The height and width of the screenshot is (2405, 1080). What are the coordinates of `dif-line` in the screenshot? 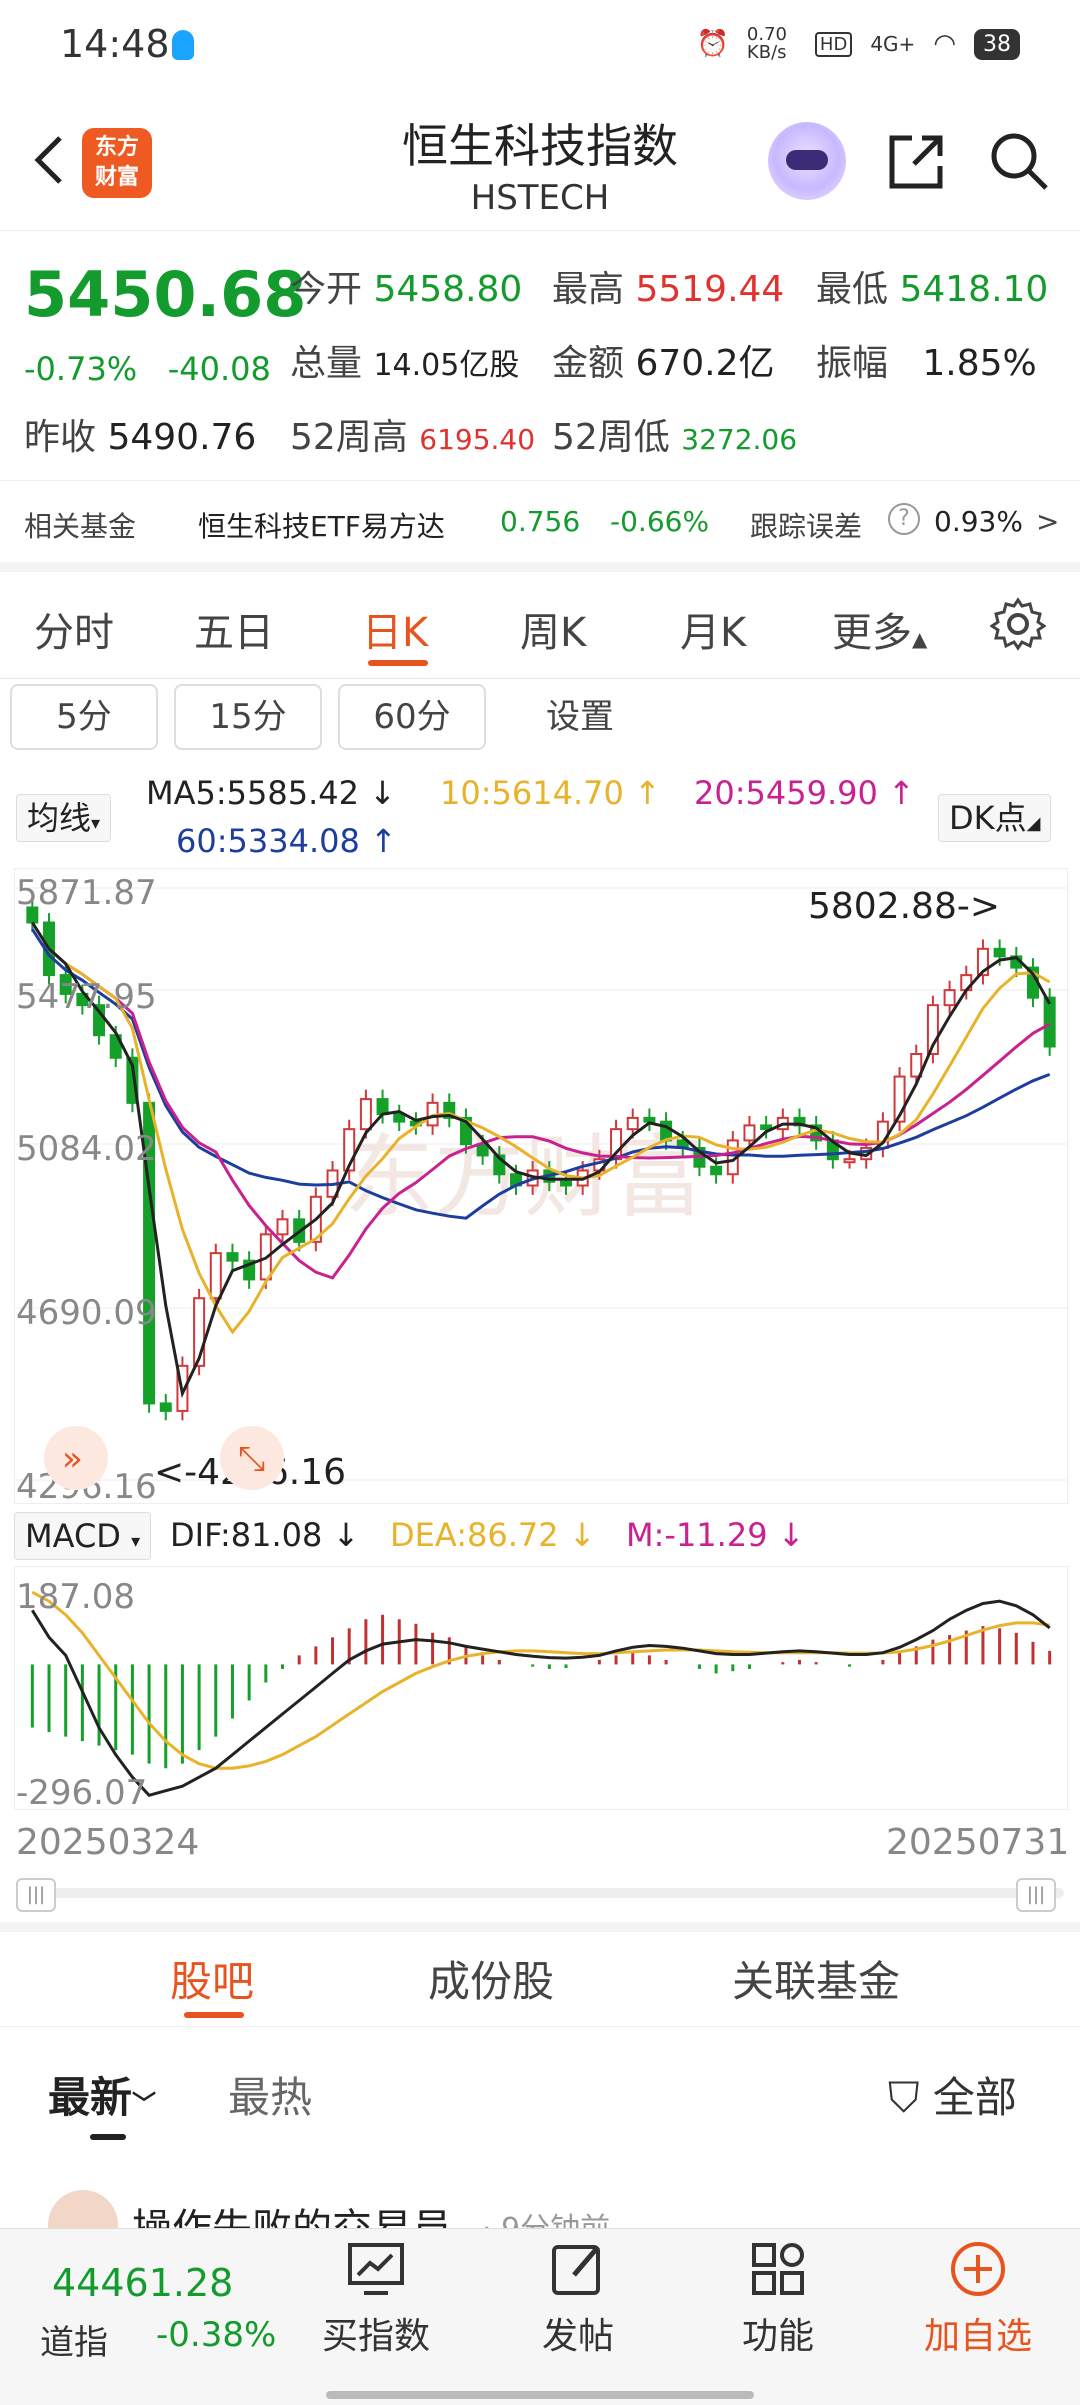 It's located at (541, 1698).